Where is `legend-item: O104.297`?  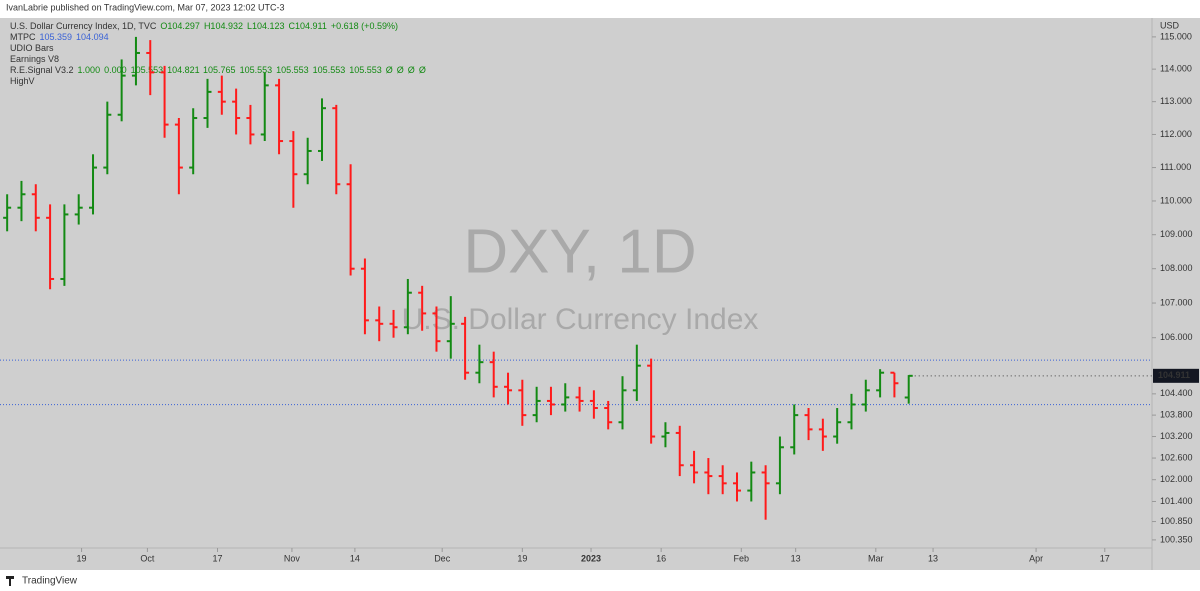 legend-item: O104.297 is located at coordinates (180, 26).